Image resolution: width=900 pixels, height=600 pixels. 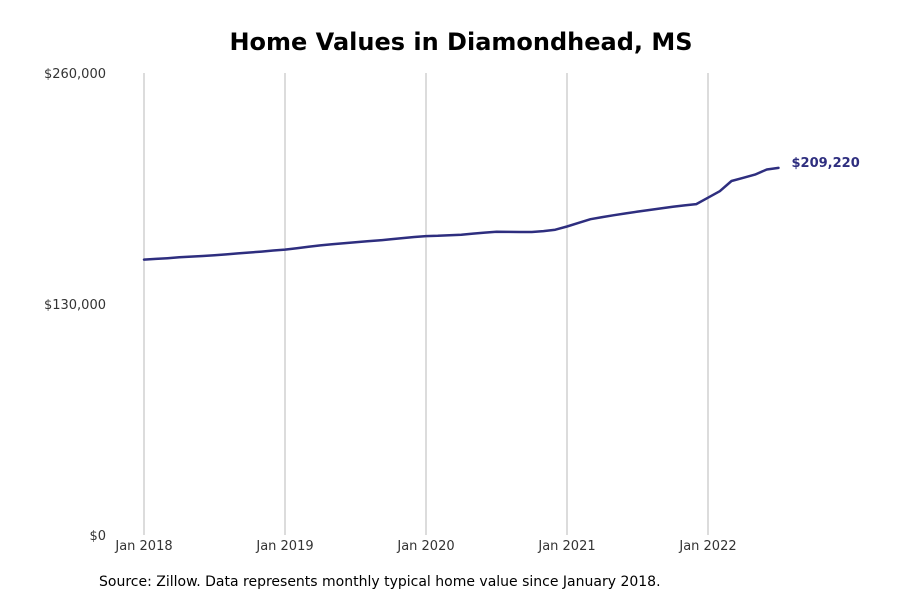 I want to click on end-value-label: $209,220, so click(x=826, y=163).